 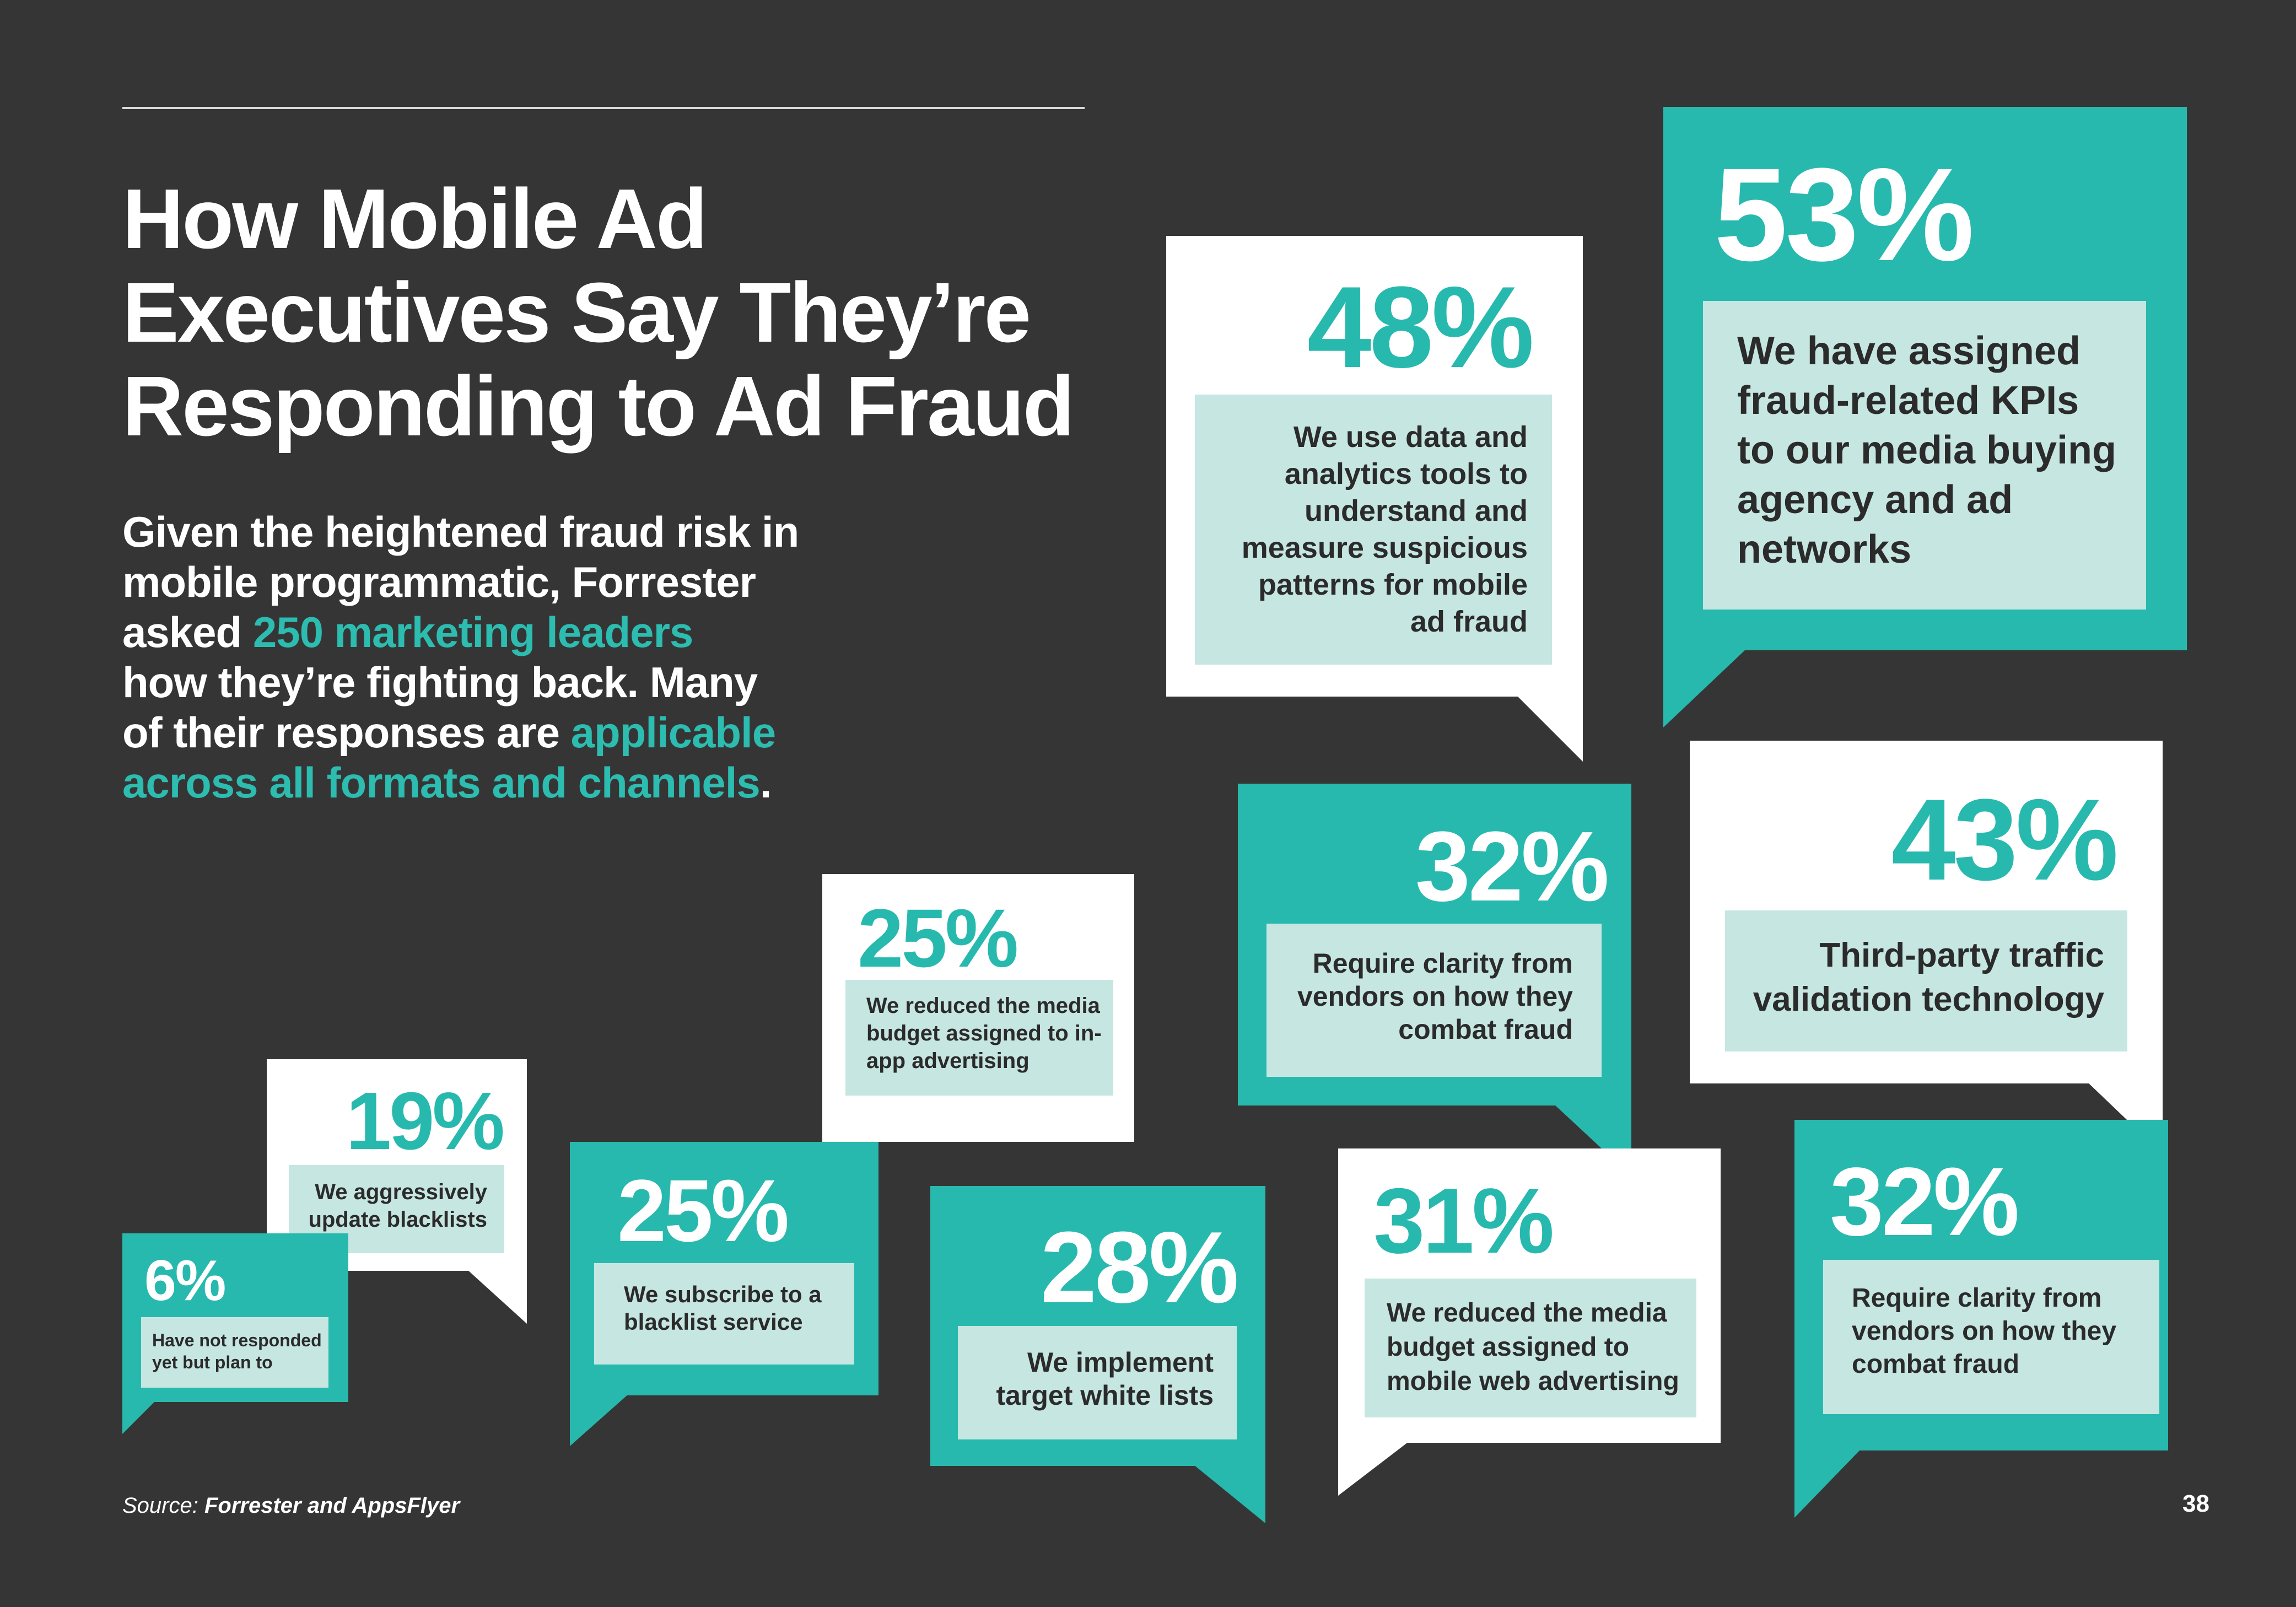 I want to click on intro-line: how they’re fighting back. Many, so click(x=440, y=683).